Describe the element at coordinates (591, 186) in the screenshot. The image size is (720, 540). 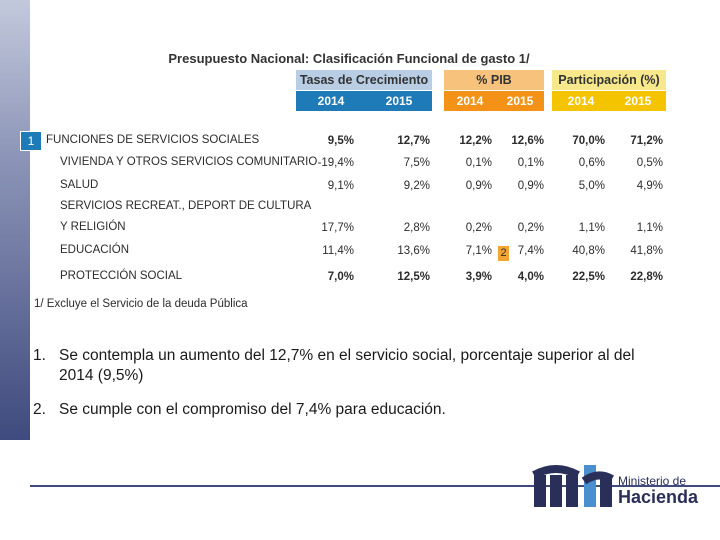
I see `table-cell: 5,0%` at that location.